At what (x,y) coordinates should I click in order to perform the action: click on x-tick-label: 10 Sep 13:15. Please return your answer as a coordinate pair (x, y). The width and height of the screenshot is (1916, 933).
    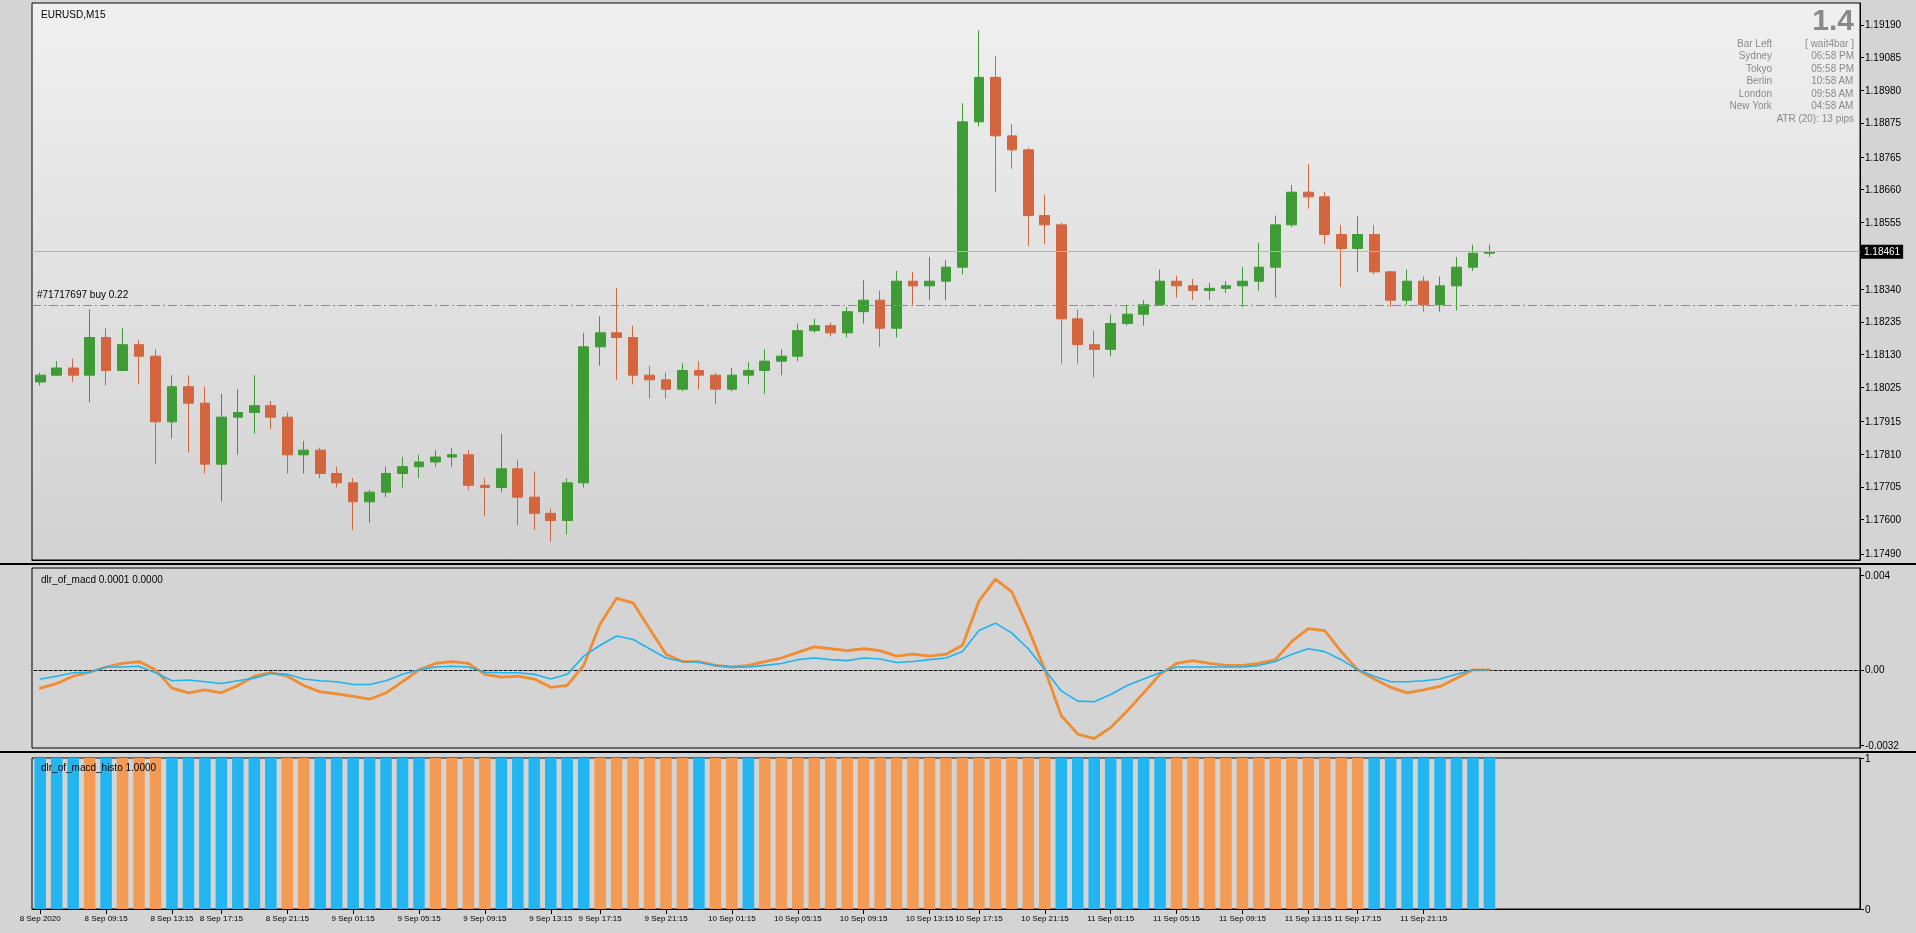
    Looking at the image, I should click on (929, 918).